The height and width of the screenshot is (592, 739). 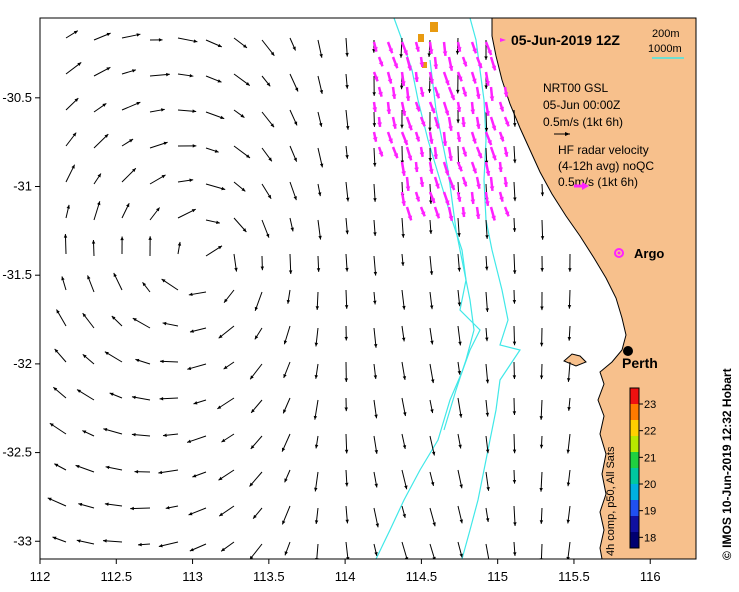 I want to click on island-marker, so click(x=434, y=27).